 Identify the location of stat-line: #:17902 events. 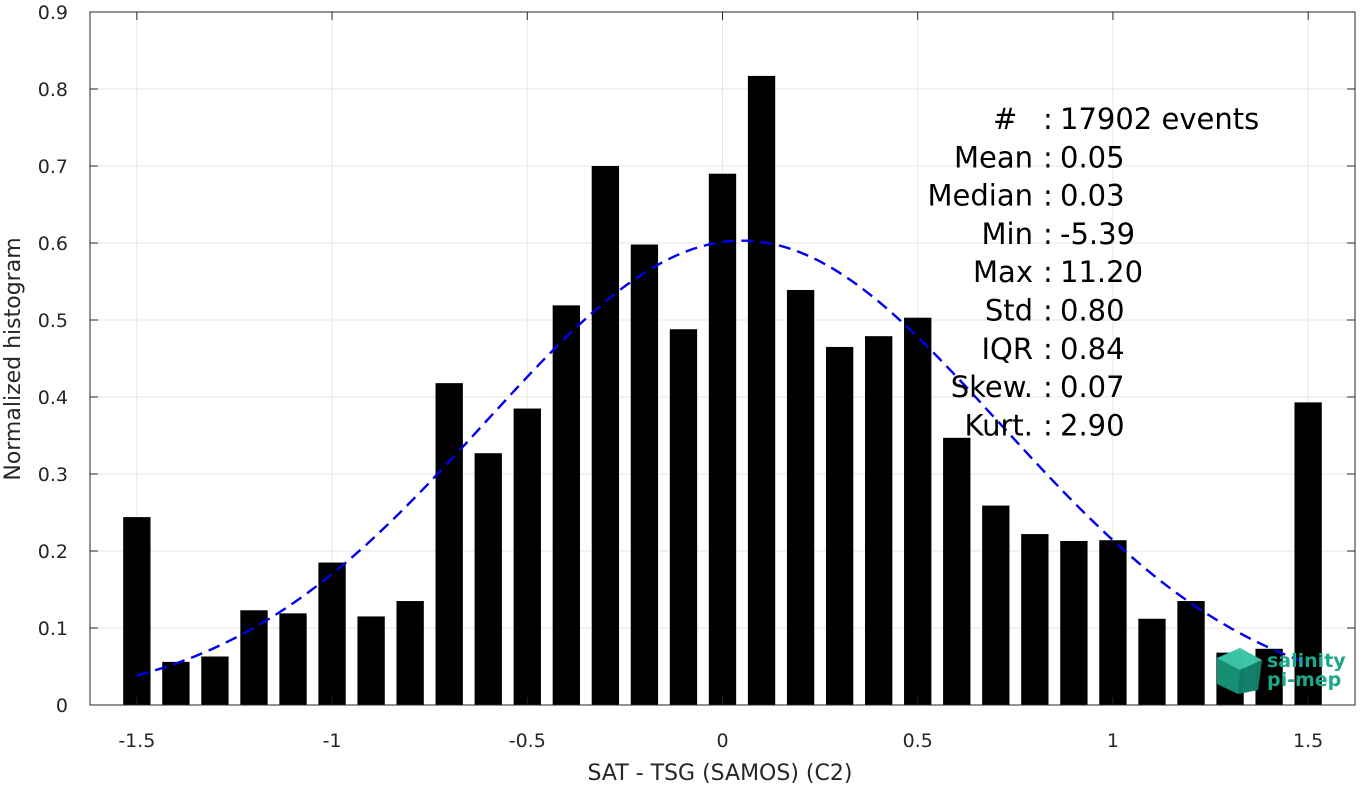
(1126, 119).